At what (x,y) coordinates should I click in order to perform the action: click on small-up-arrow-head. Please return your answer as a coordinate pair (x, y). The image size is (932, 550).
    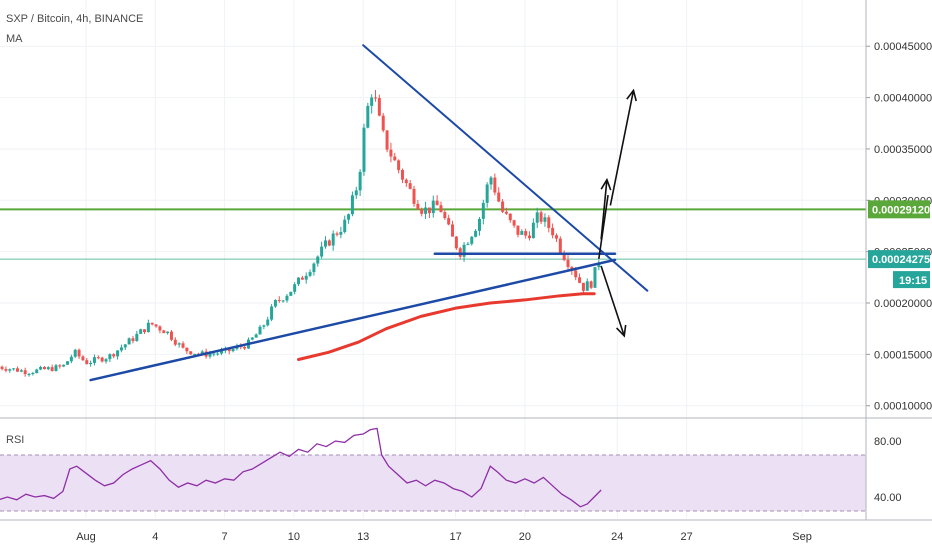
    Looking at the image, I should click on (606, 184).